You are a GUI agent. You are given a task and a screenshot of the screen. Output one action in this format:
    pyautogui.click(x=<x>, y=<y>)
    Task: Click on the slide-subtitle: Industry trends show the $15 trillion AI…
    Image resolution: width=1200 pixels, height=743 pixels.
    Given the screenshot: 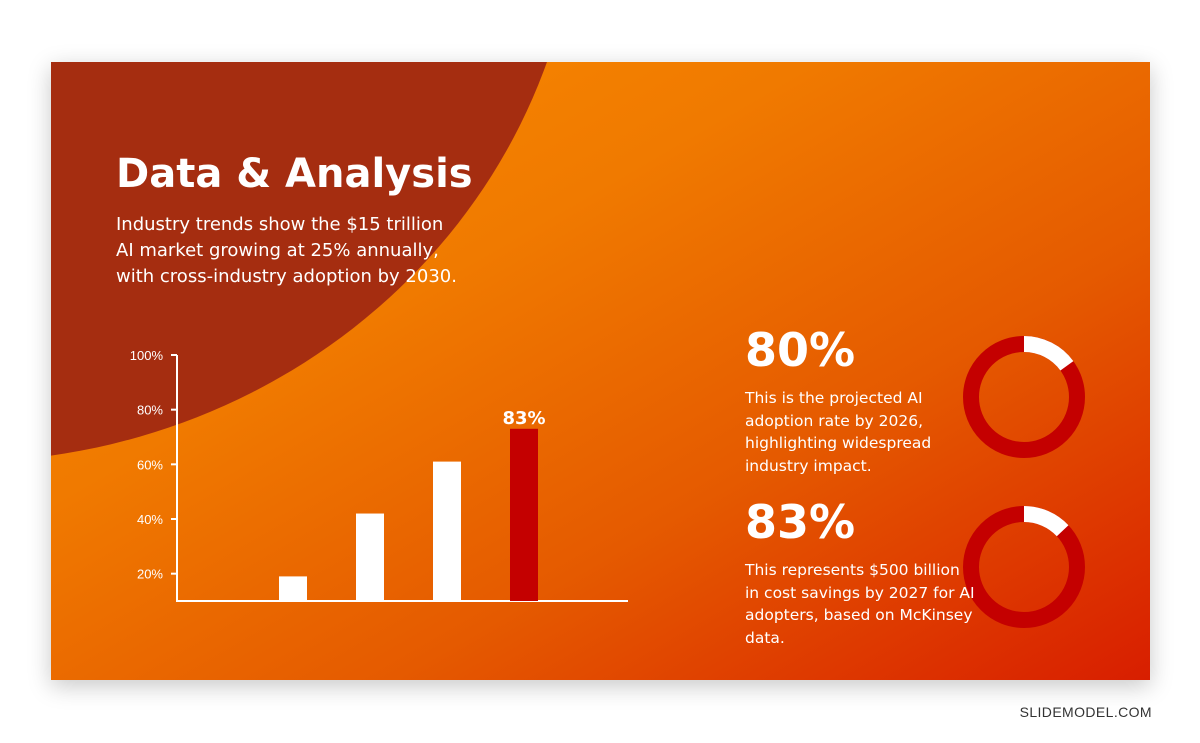 What is the action you would take?
    pyautogui.click(x=286, y=250)
    